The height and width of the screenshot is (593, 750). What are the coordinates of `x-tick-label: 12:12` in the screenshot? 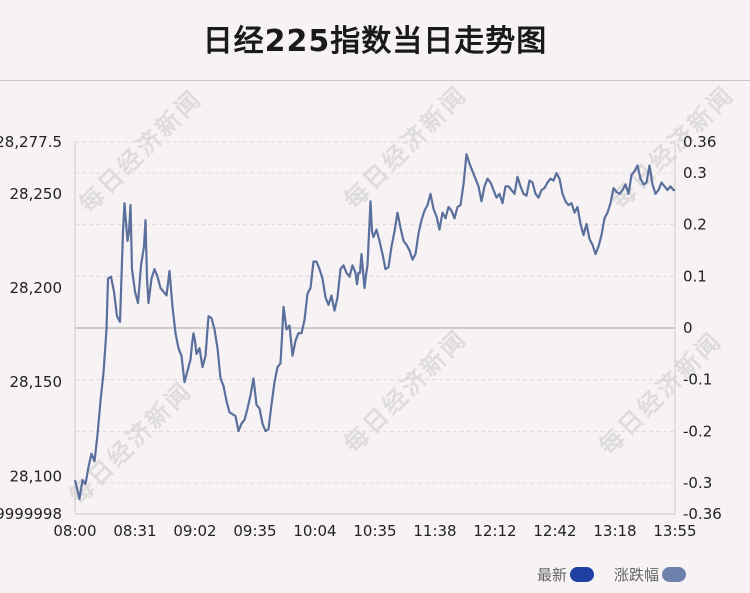 It's located at (494, 531).